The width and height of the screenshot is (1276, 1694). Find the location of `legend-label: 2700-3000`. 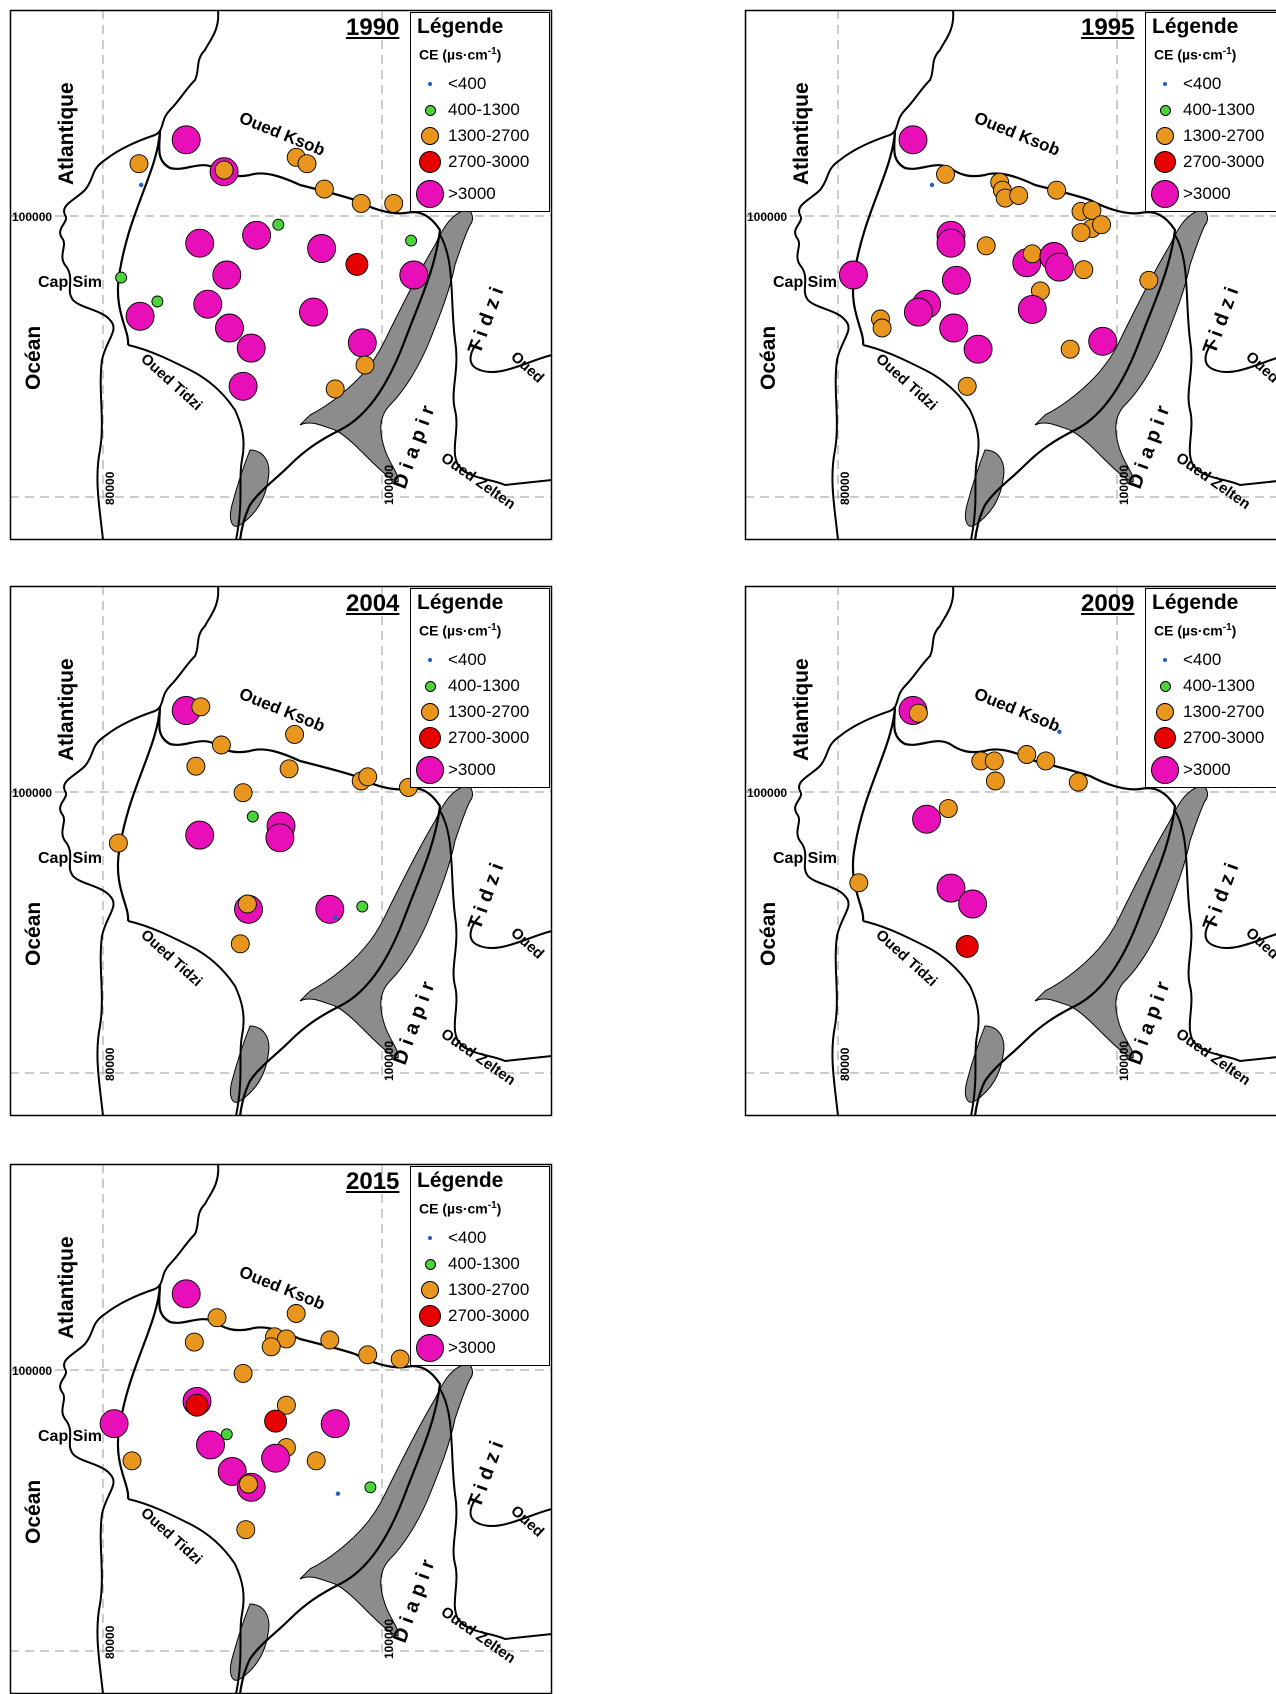

legend-label: 2700-3000 is located at coordinates (1223, 738).